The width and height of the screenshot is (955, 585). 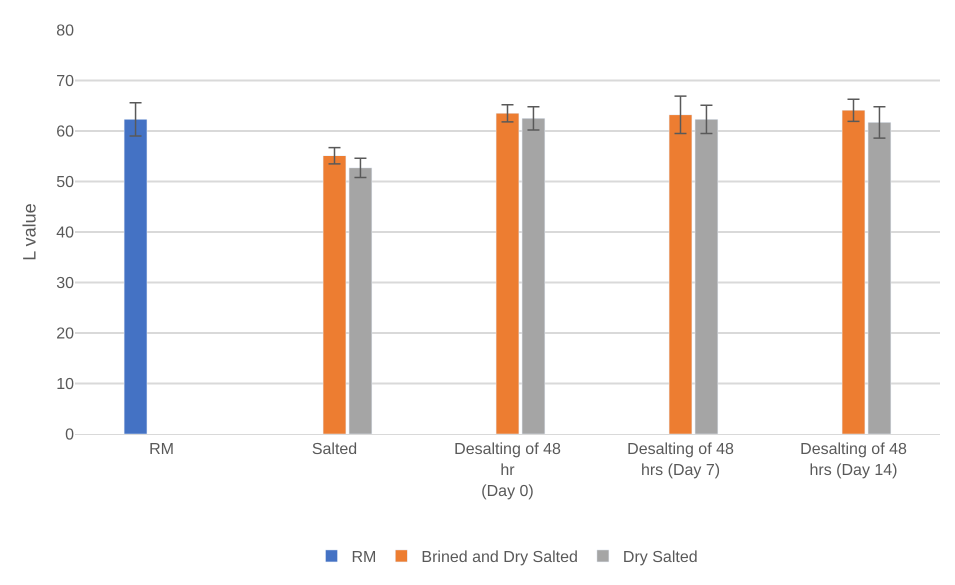 What do you see at coordinates (65, 334) in the screenshot?
I see `y-tick-label: 20` at bounding box center [65, 334].